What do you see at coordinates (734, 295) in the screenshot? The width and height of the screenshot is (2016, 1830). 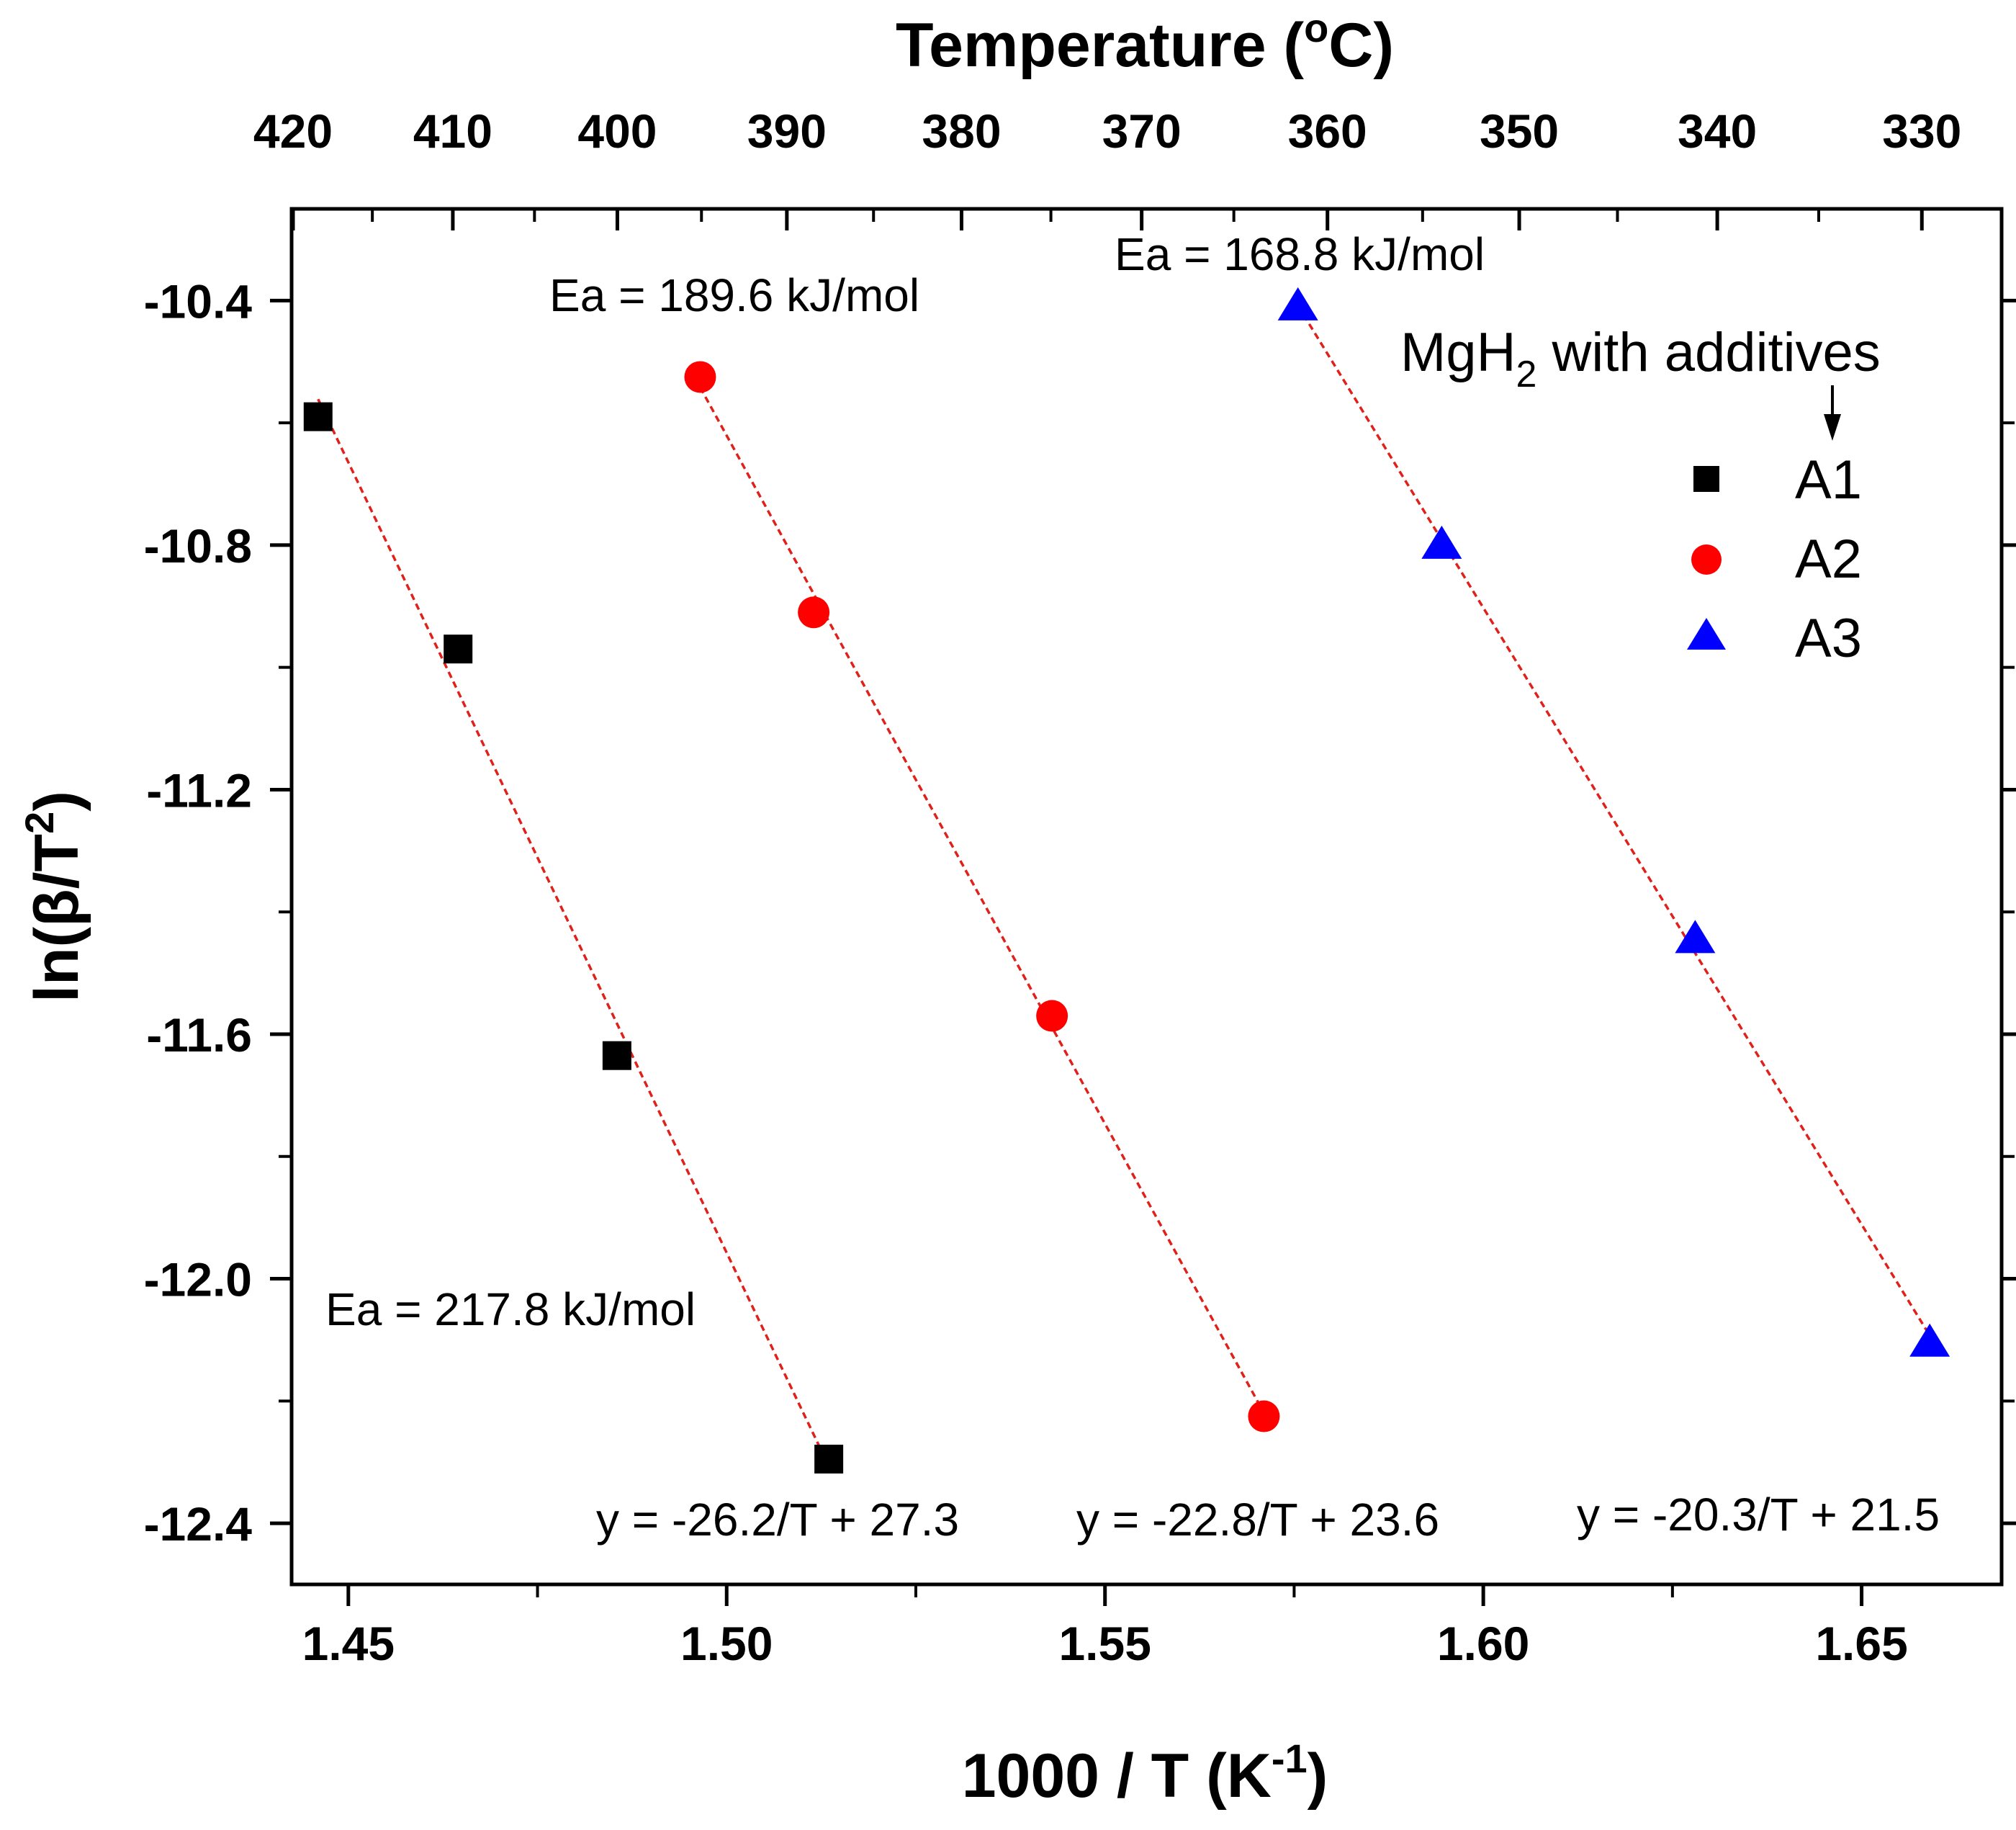 I see `ea-label-a2: Ea = 189.6 kJ/mol` at bounding box center [734, 295].